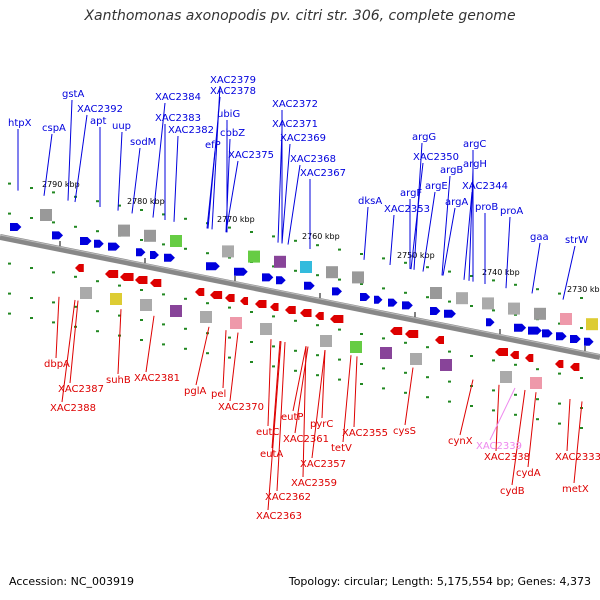 The image size is (600, 600). What do you see at coordinates (436, 186) in the screenshot?
I see `forward-gene-label: argE` at bounding box center [436, 186].